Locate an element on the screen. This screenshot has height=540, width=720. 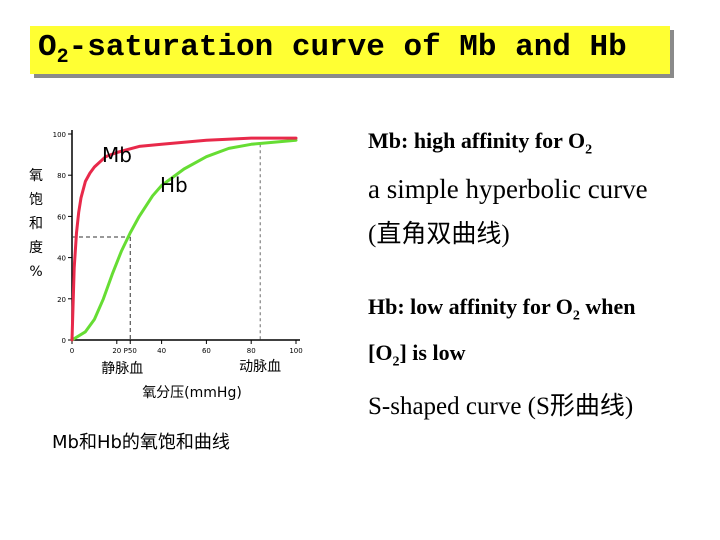
y-axis-label-char: 饱 is located at coordinates (36, 200).